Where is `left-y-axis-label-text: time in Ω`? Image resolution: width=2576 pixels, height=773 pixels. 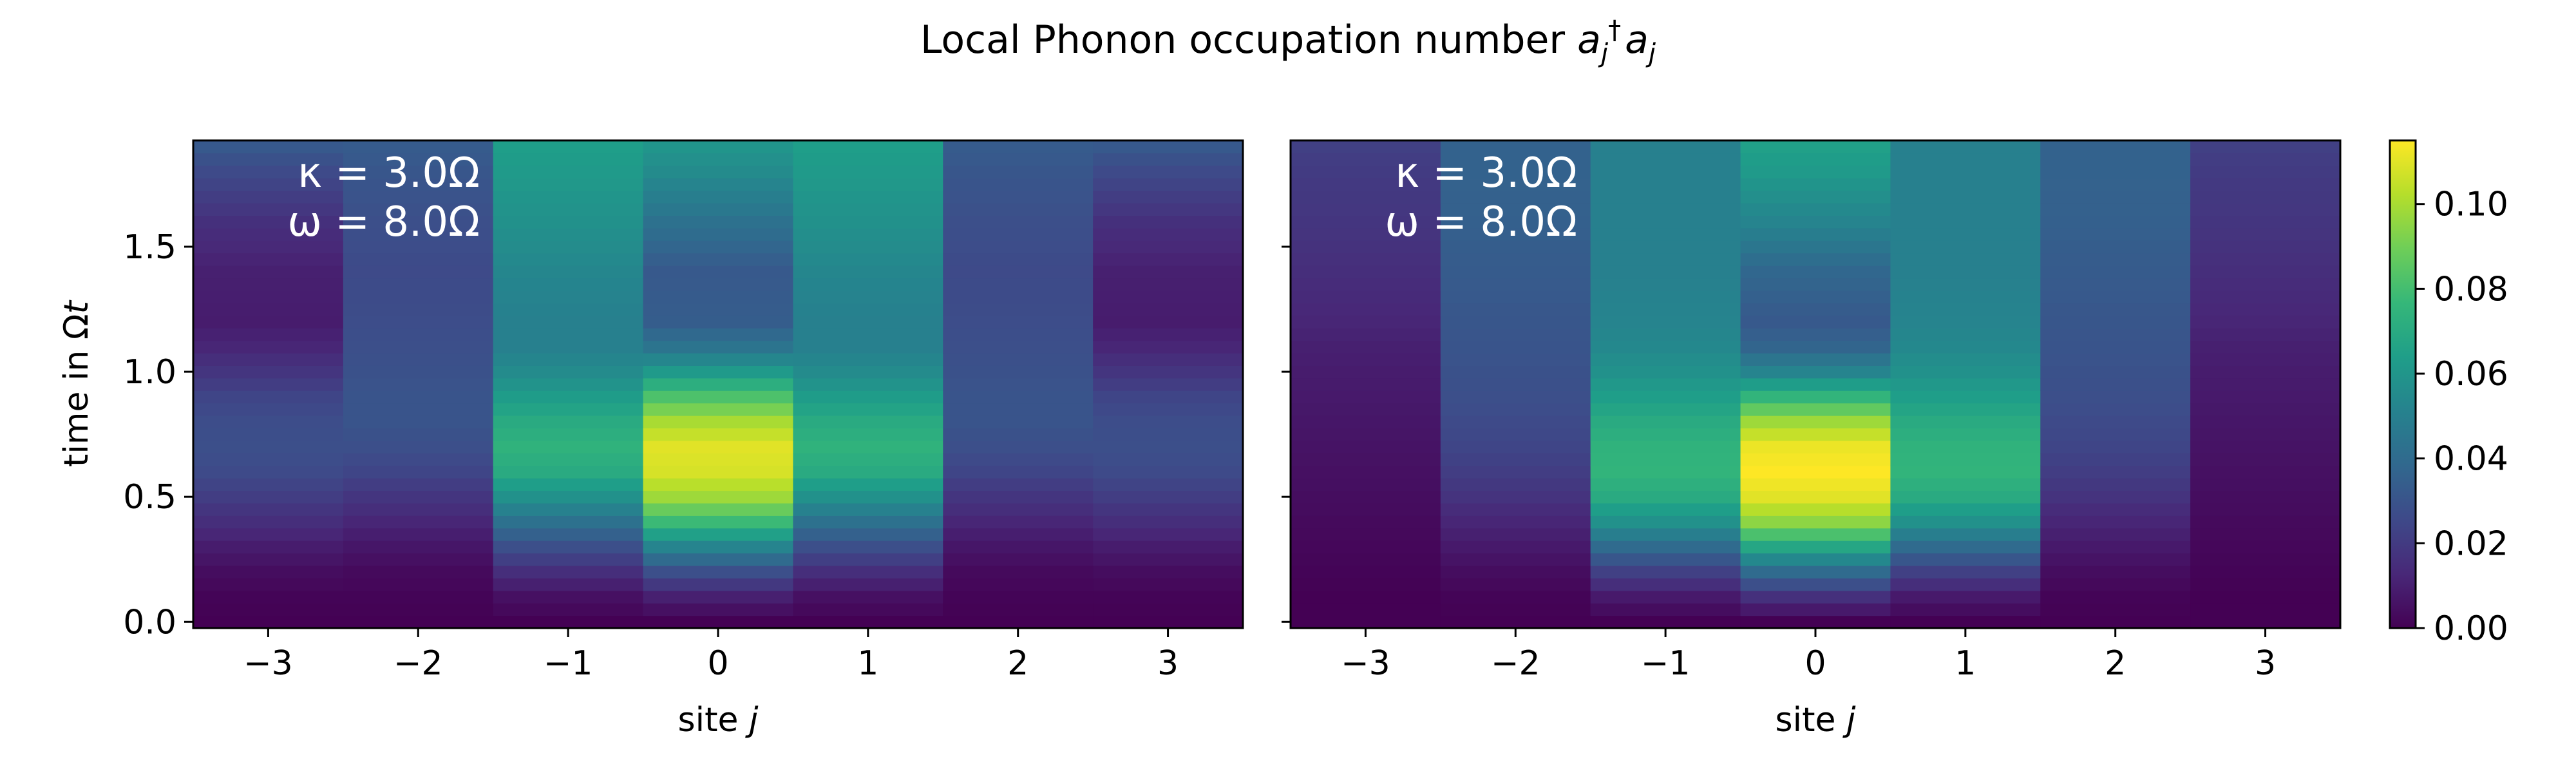 left-y-axis-label-text: time in Ω is located at coordinates (76, 390).